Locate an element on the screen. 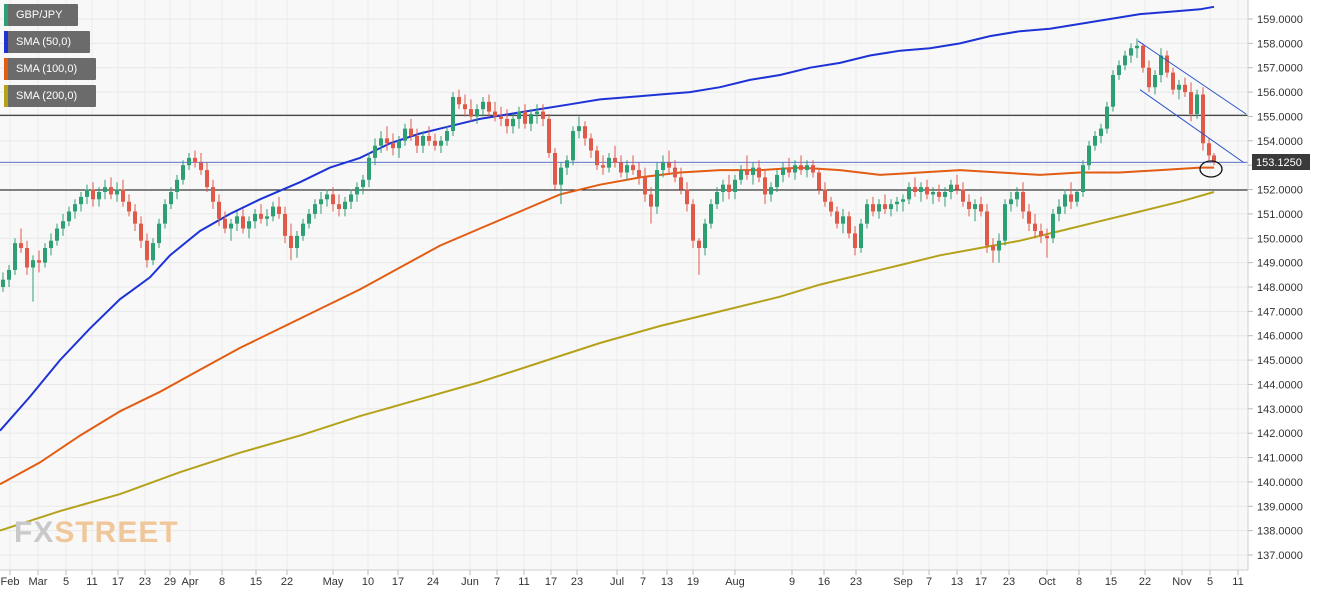 The width and height of the screenshot is (1325, 593). legend-label: SMA (100,0) is located at coordinates (47, 69).